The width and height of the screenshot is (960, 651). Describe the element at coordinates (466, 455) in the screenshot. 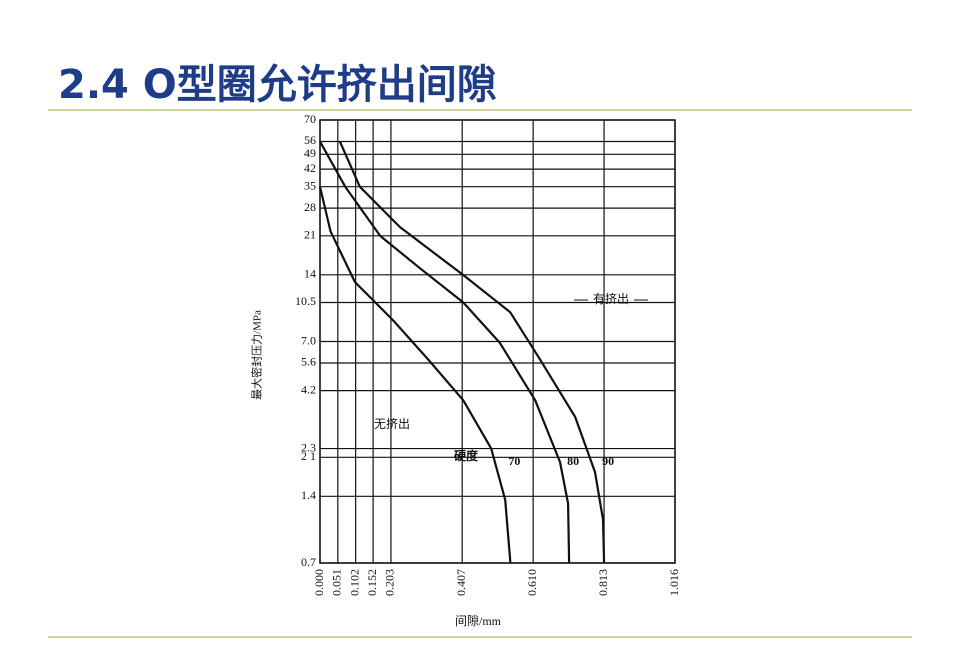

I see `legend-title: 硬度` at that location.